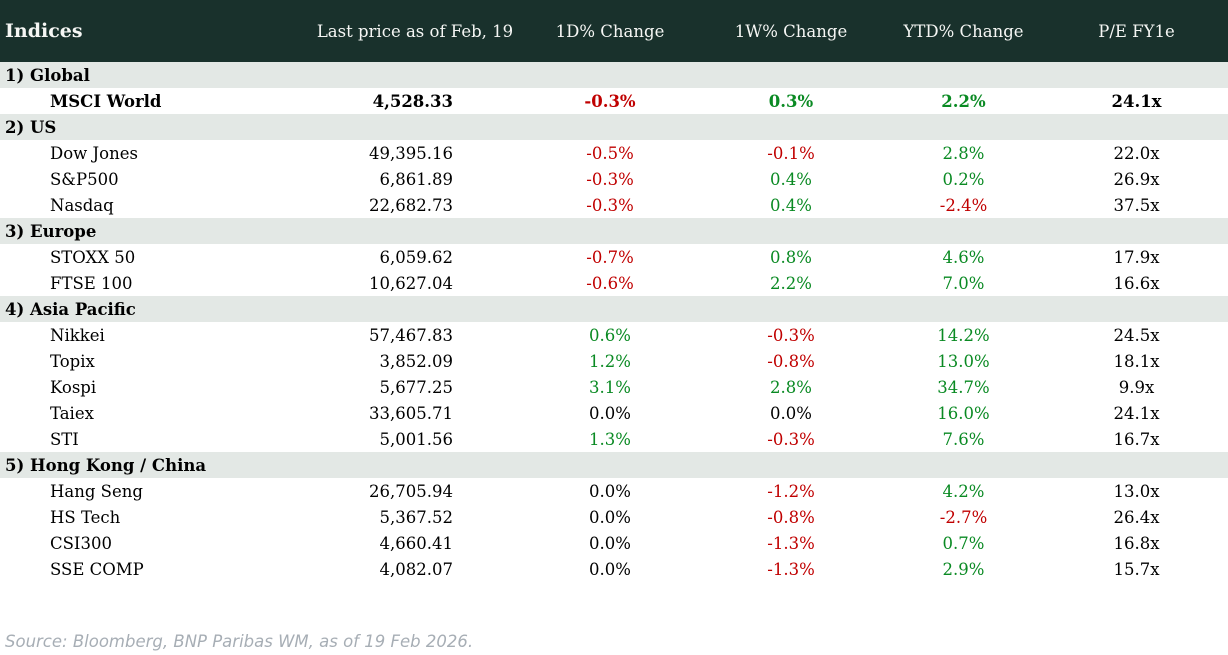 The width and height of the screenshot is (1228, 655). What do you see at coordinates (31, 127) in the screenshot?
I see `section-label: 2) US` at bounding box center [31, 127].